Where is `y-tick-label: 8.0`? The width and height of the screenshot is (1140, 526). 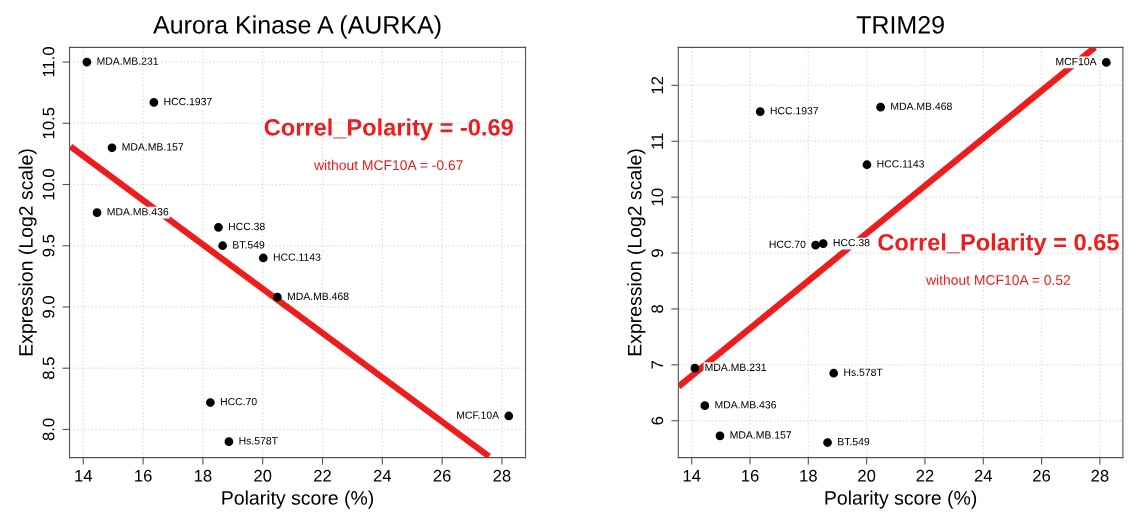
y-tick-label: 8.0 is located at coordinates (48, 429).